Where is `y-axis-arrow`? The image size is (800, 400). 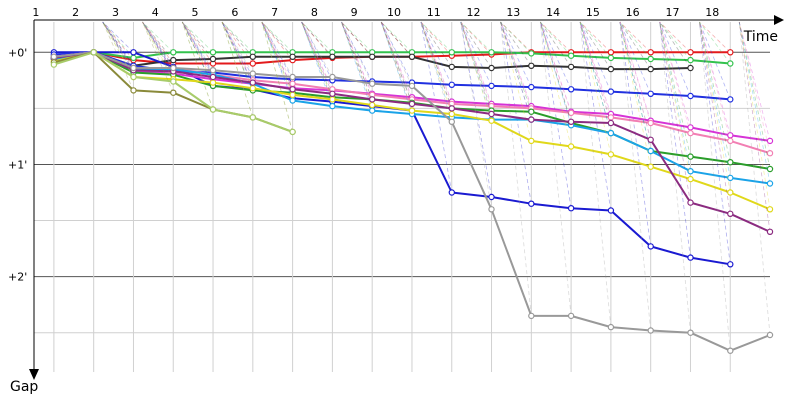 y-axis-arrow is located at coordinates (34, 374).